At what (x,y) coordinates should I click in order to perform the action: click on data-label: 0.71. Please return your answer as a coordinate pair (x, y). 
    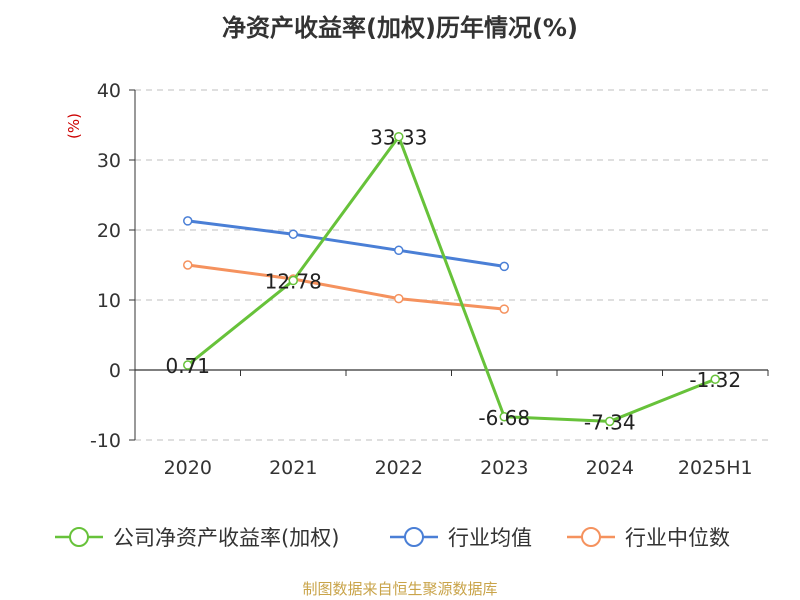
    Looking at the image, I should click on (187, 366).